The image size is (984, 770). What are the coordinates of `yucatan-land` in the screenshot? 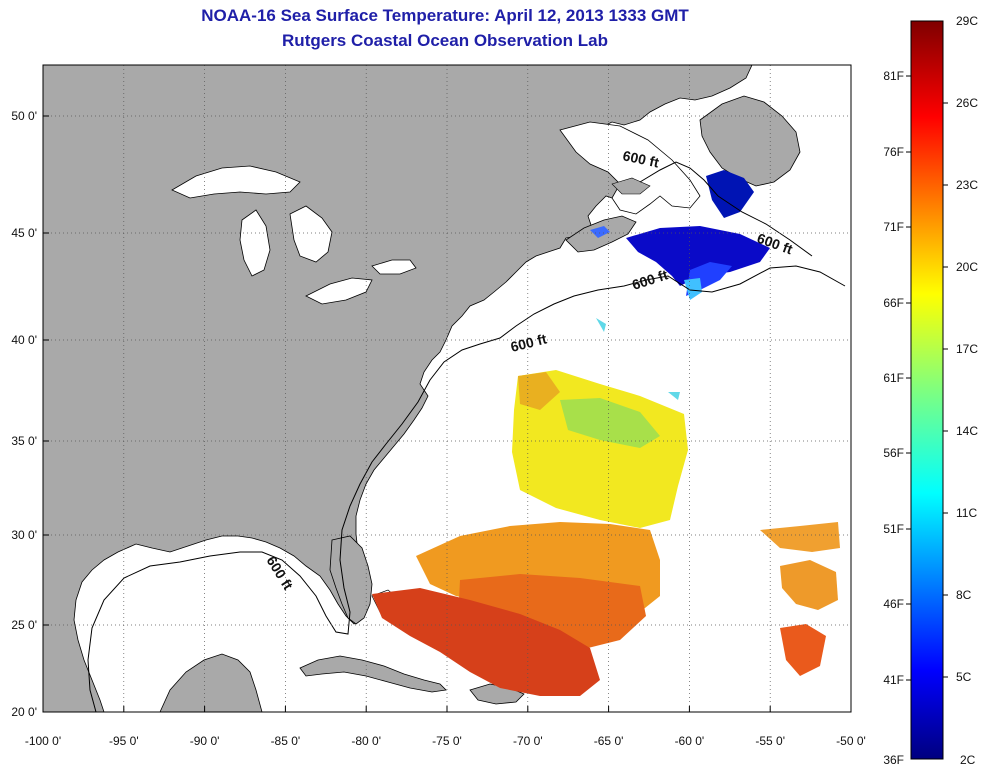 It's located at (211, 682).